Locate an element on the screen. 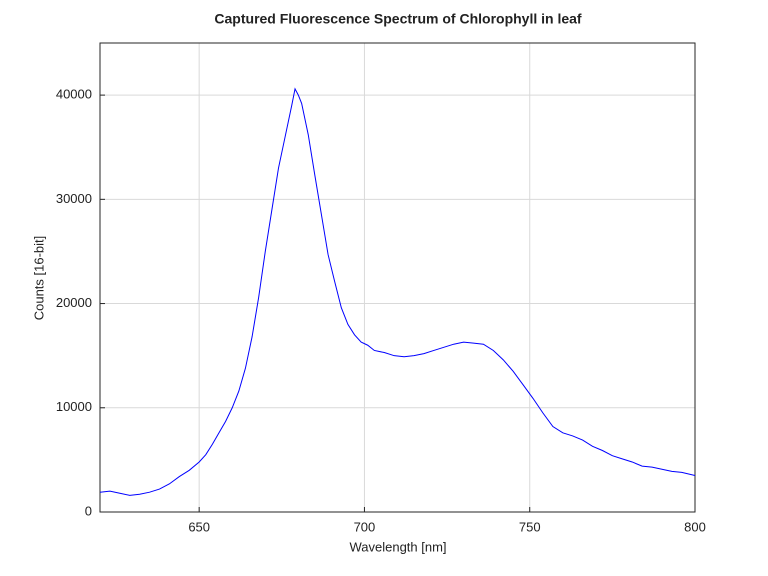 This screenshot has width=768, height=576. x-tick-label: 800 is located at coordinates (695, 526).